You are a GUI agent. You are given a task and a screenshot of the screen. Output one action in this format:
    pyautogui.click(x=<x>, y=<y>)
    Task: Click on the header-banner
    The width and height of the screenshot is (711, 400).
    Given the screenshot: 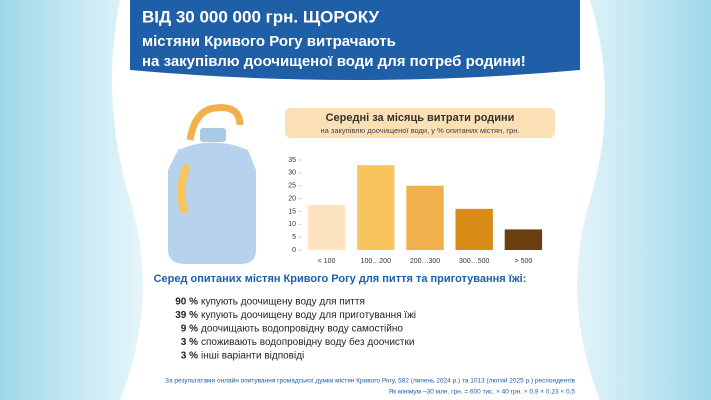 What is the action you would take?
    pyautogui.click(x=355, y=40)
    